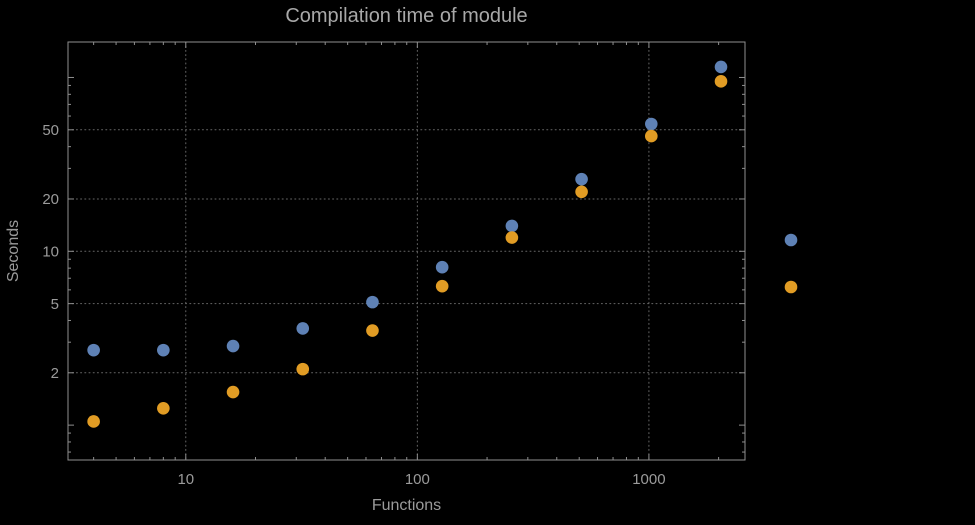  What do you see at coordinates (50, 130) in the screenshot?
I see `y-tick-label: 50` at bounding box center [50, 130].